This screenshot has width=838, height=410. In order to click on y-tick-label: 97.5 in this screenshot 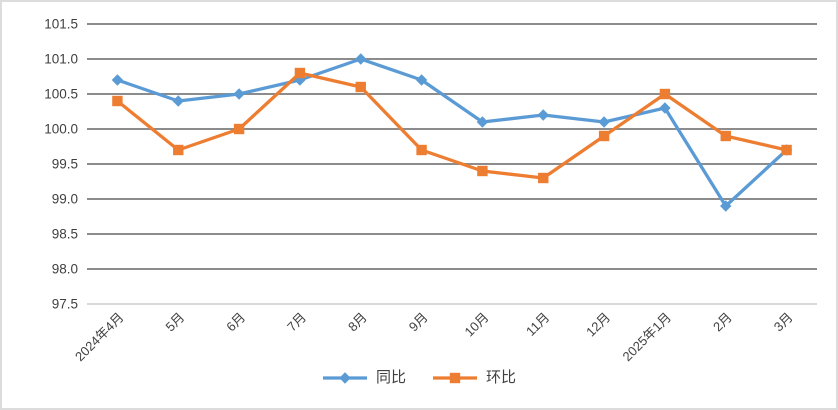, I will do `click(65, 304)`.